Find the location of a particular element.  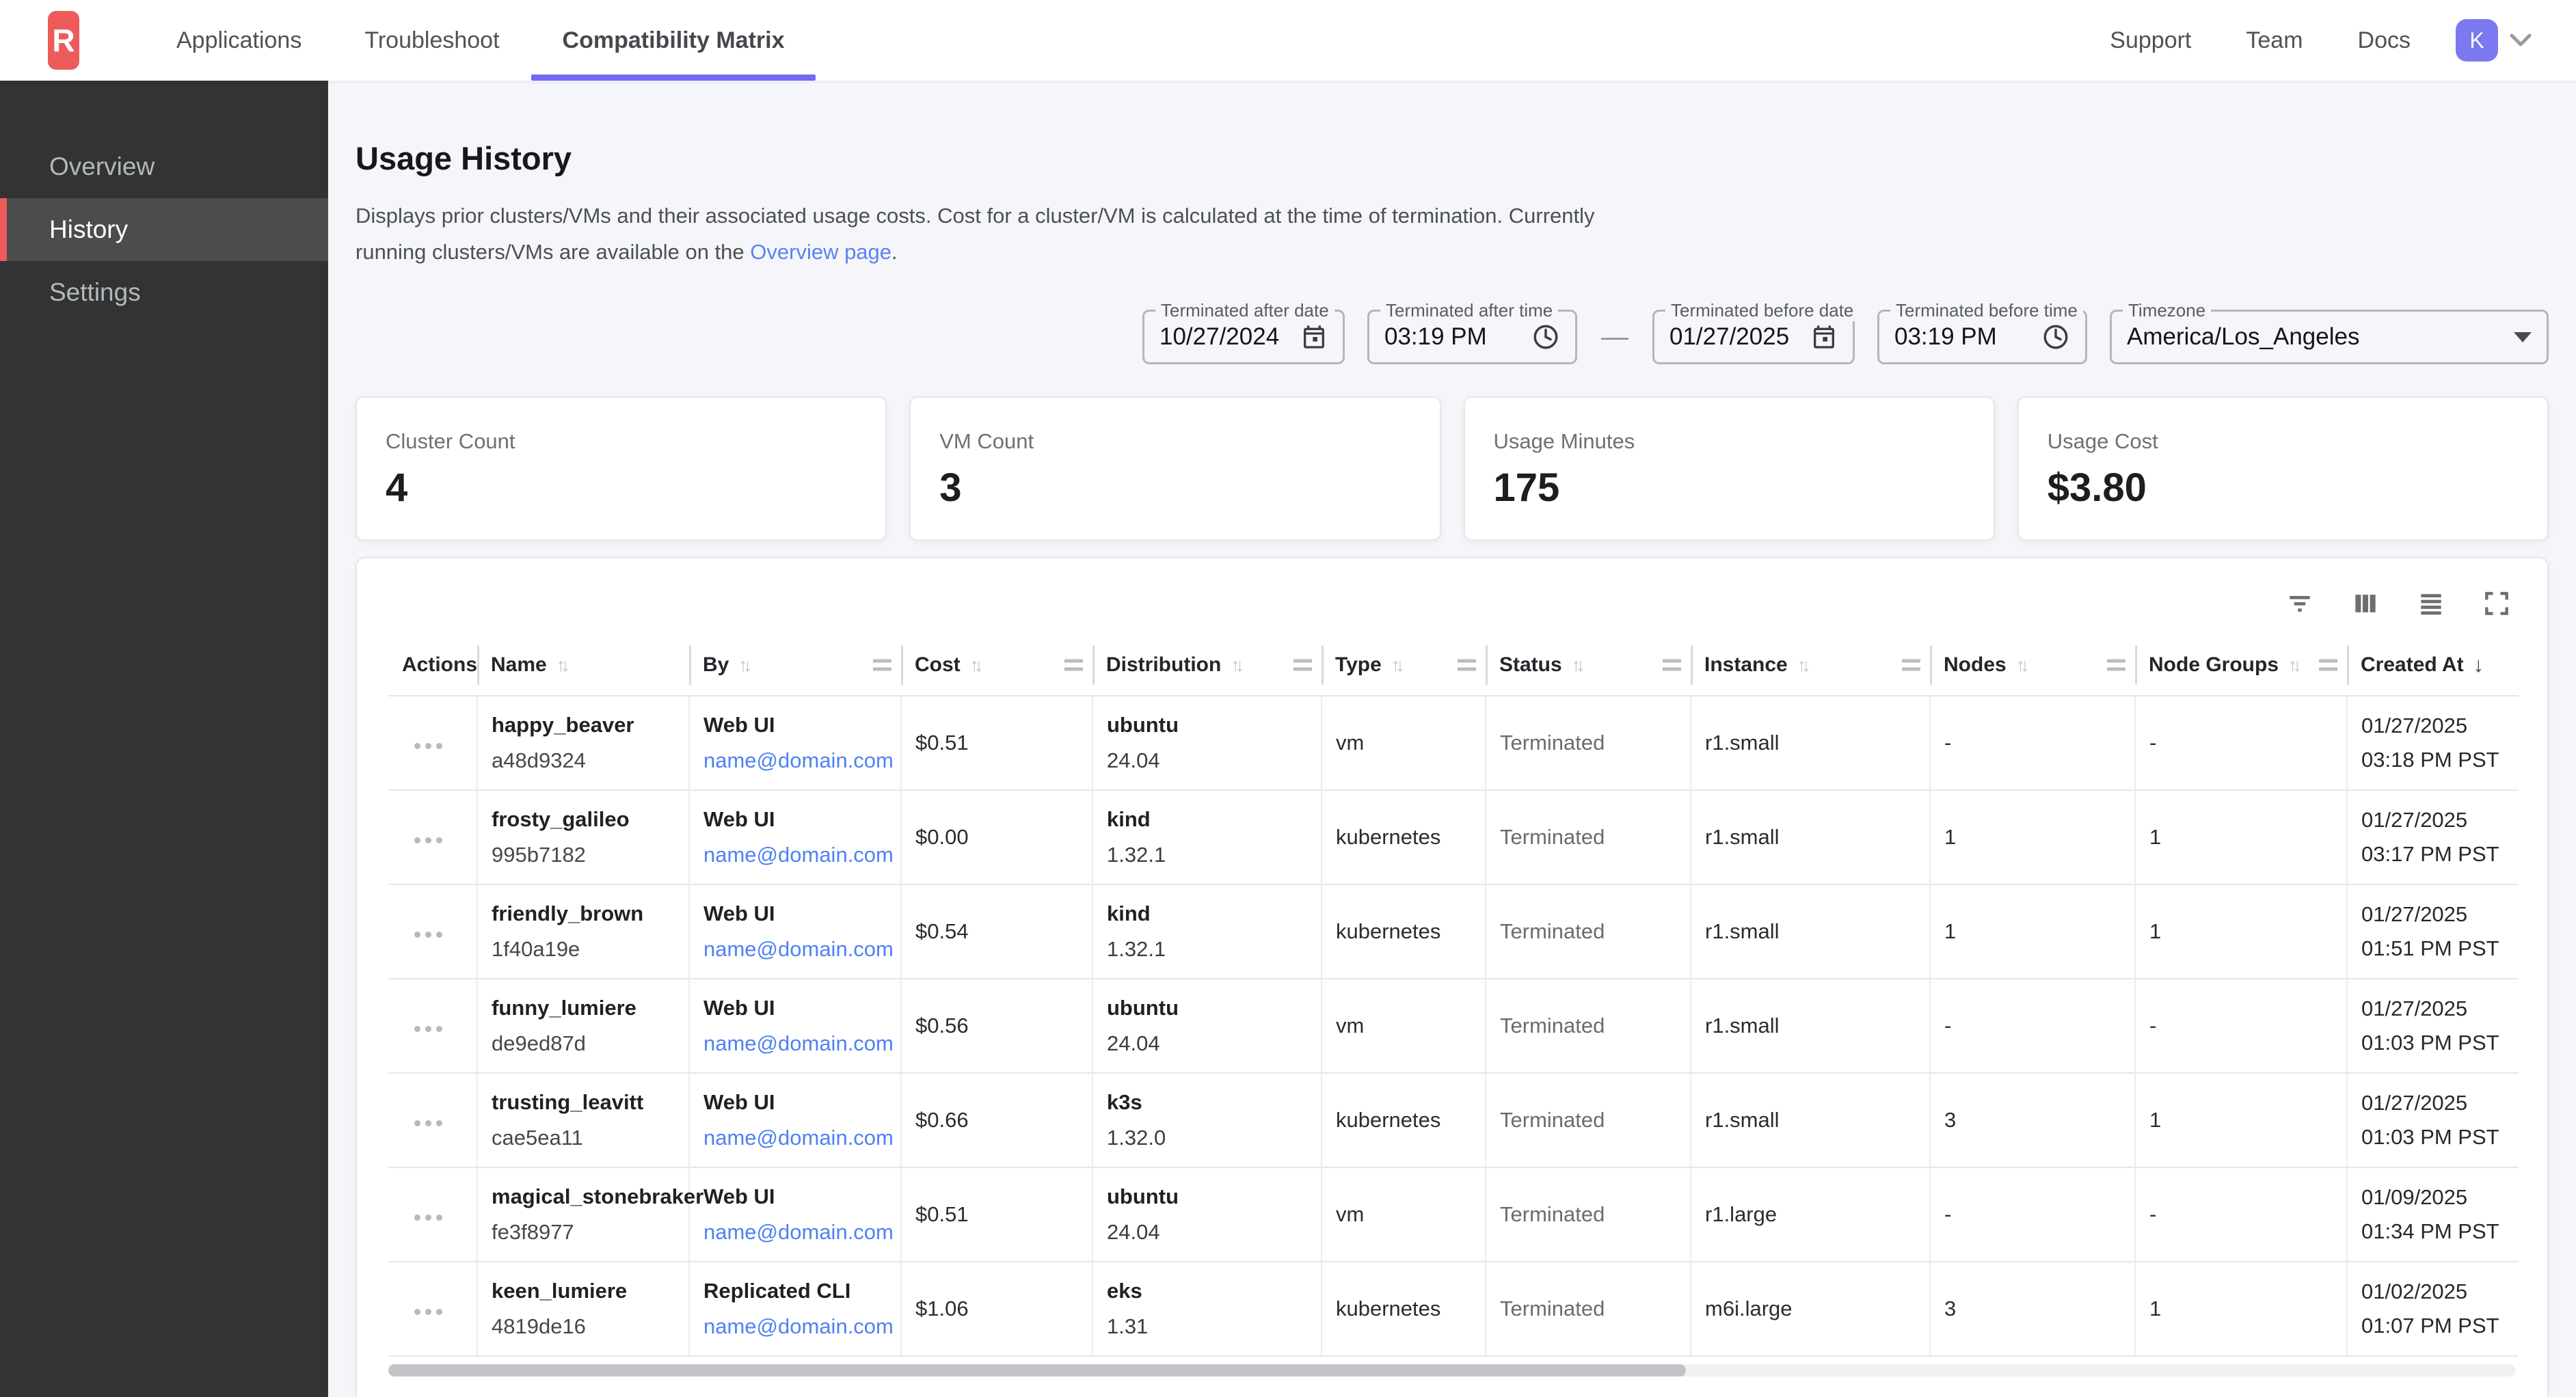

nav-item-team: Team is located at coordinates (2274, 40).